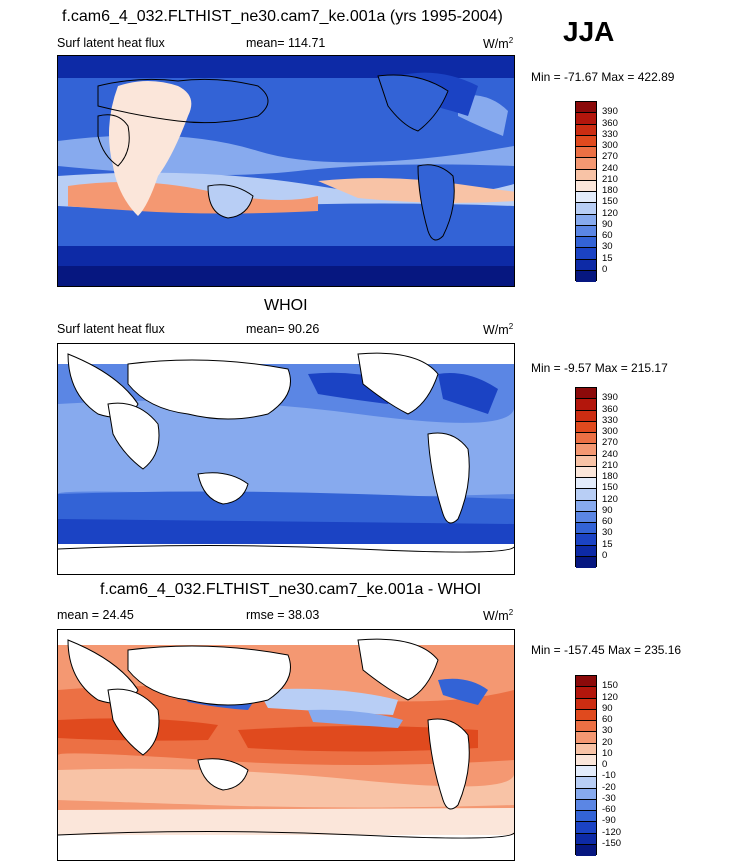  Describe the element at coordinates (606, 650) in the screenshot. I see `panel-3-minmax: Min = -157.45 Max = 235.16` at that location.